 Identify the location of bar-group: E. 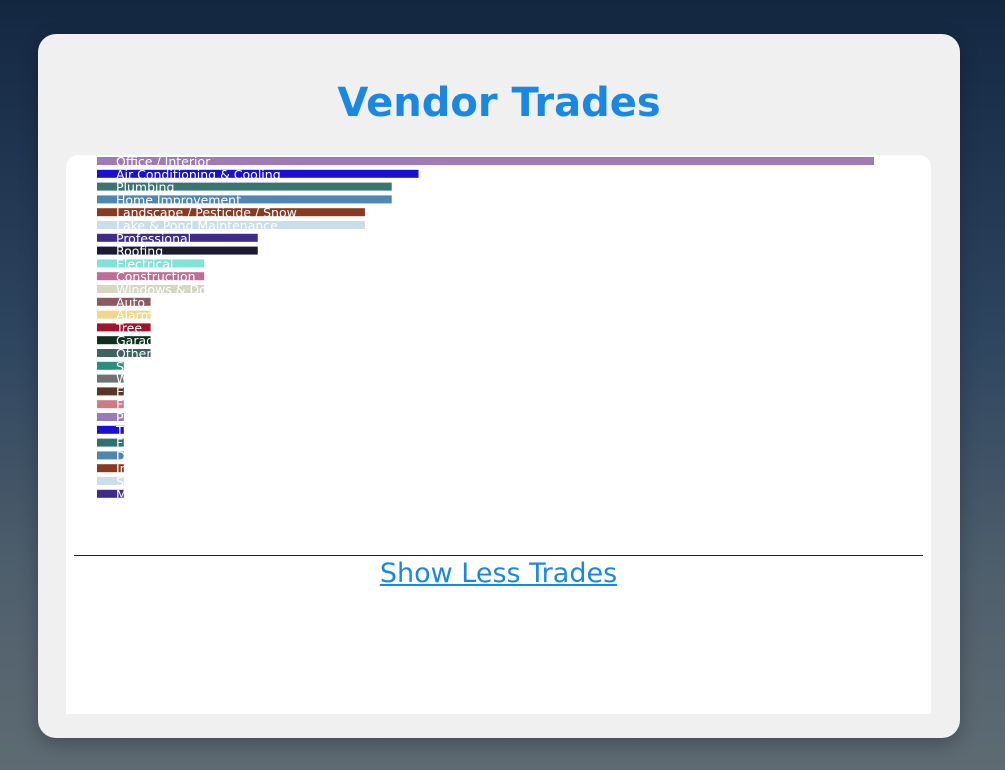
(110, 391).